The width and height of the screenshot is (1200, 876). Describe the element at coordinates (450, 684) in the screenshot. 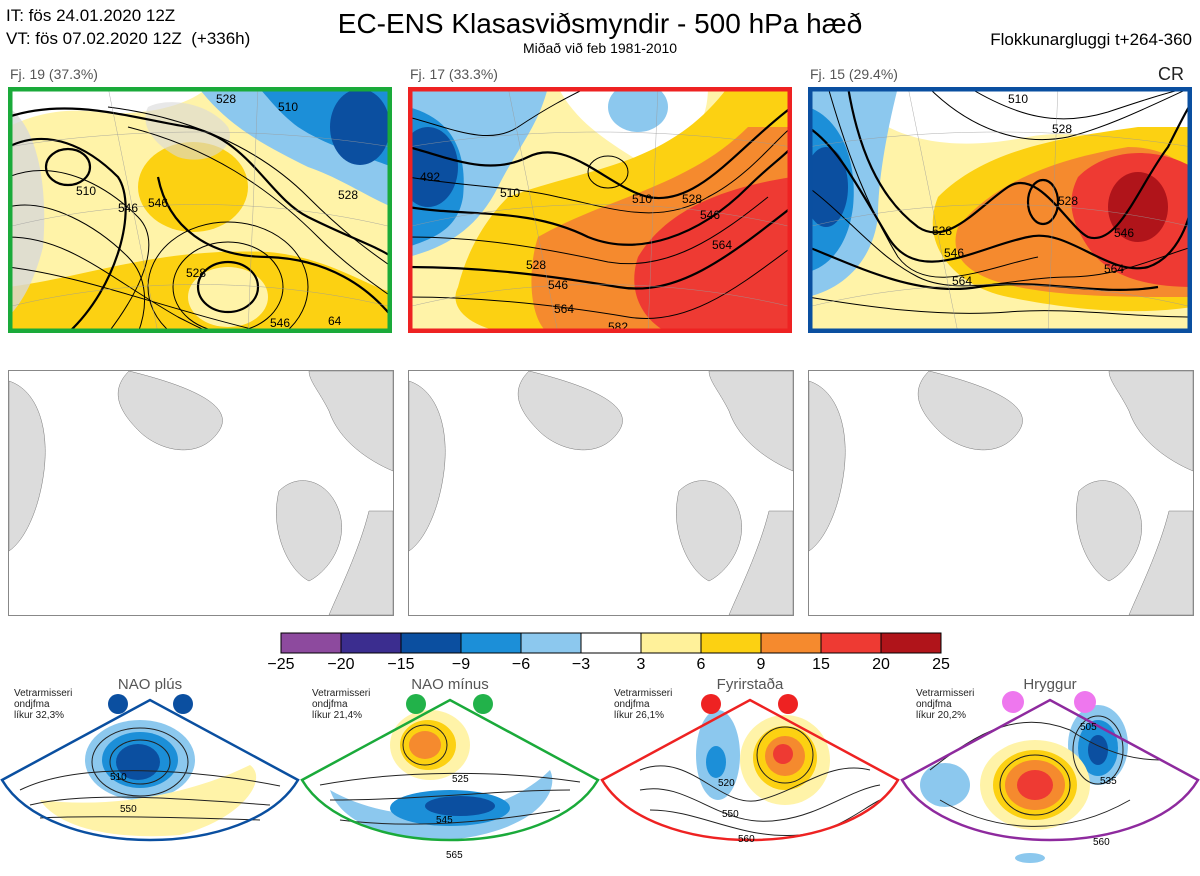

I see `regime-nao-minus-title: NAO mínus` at that location.